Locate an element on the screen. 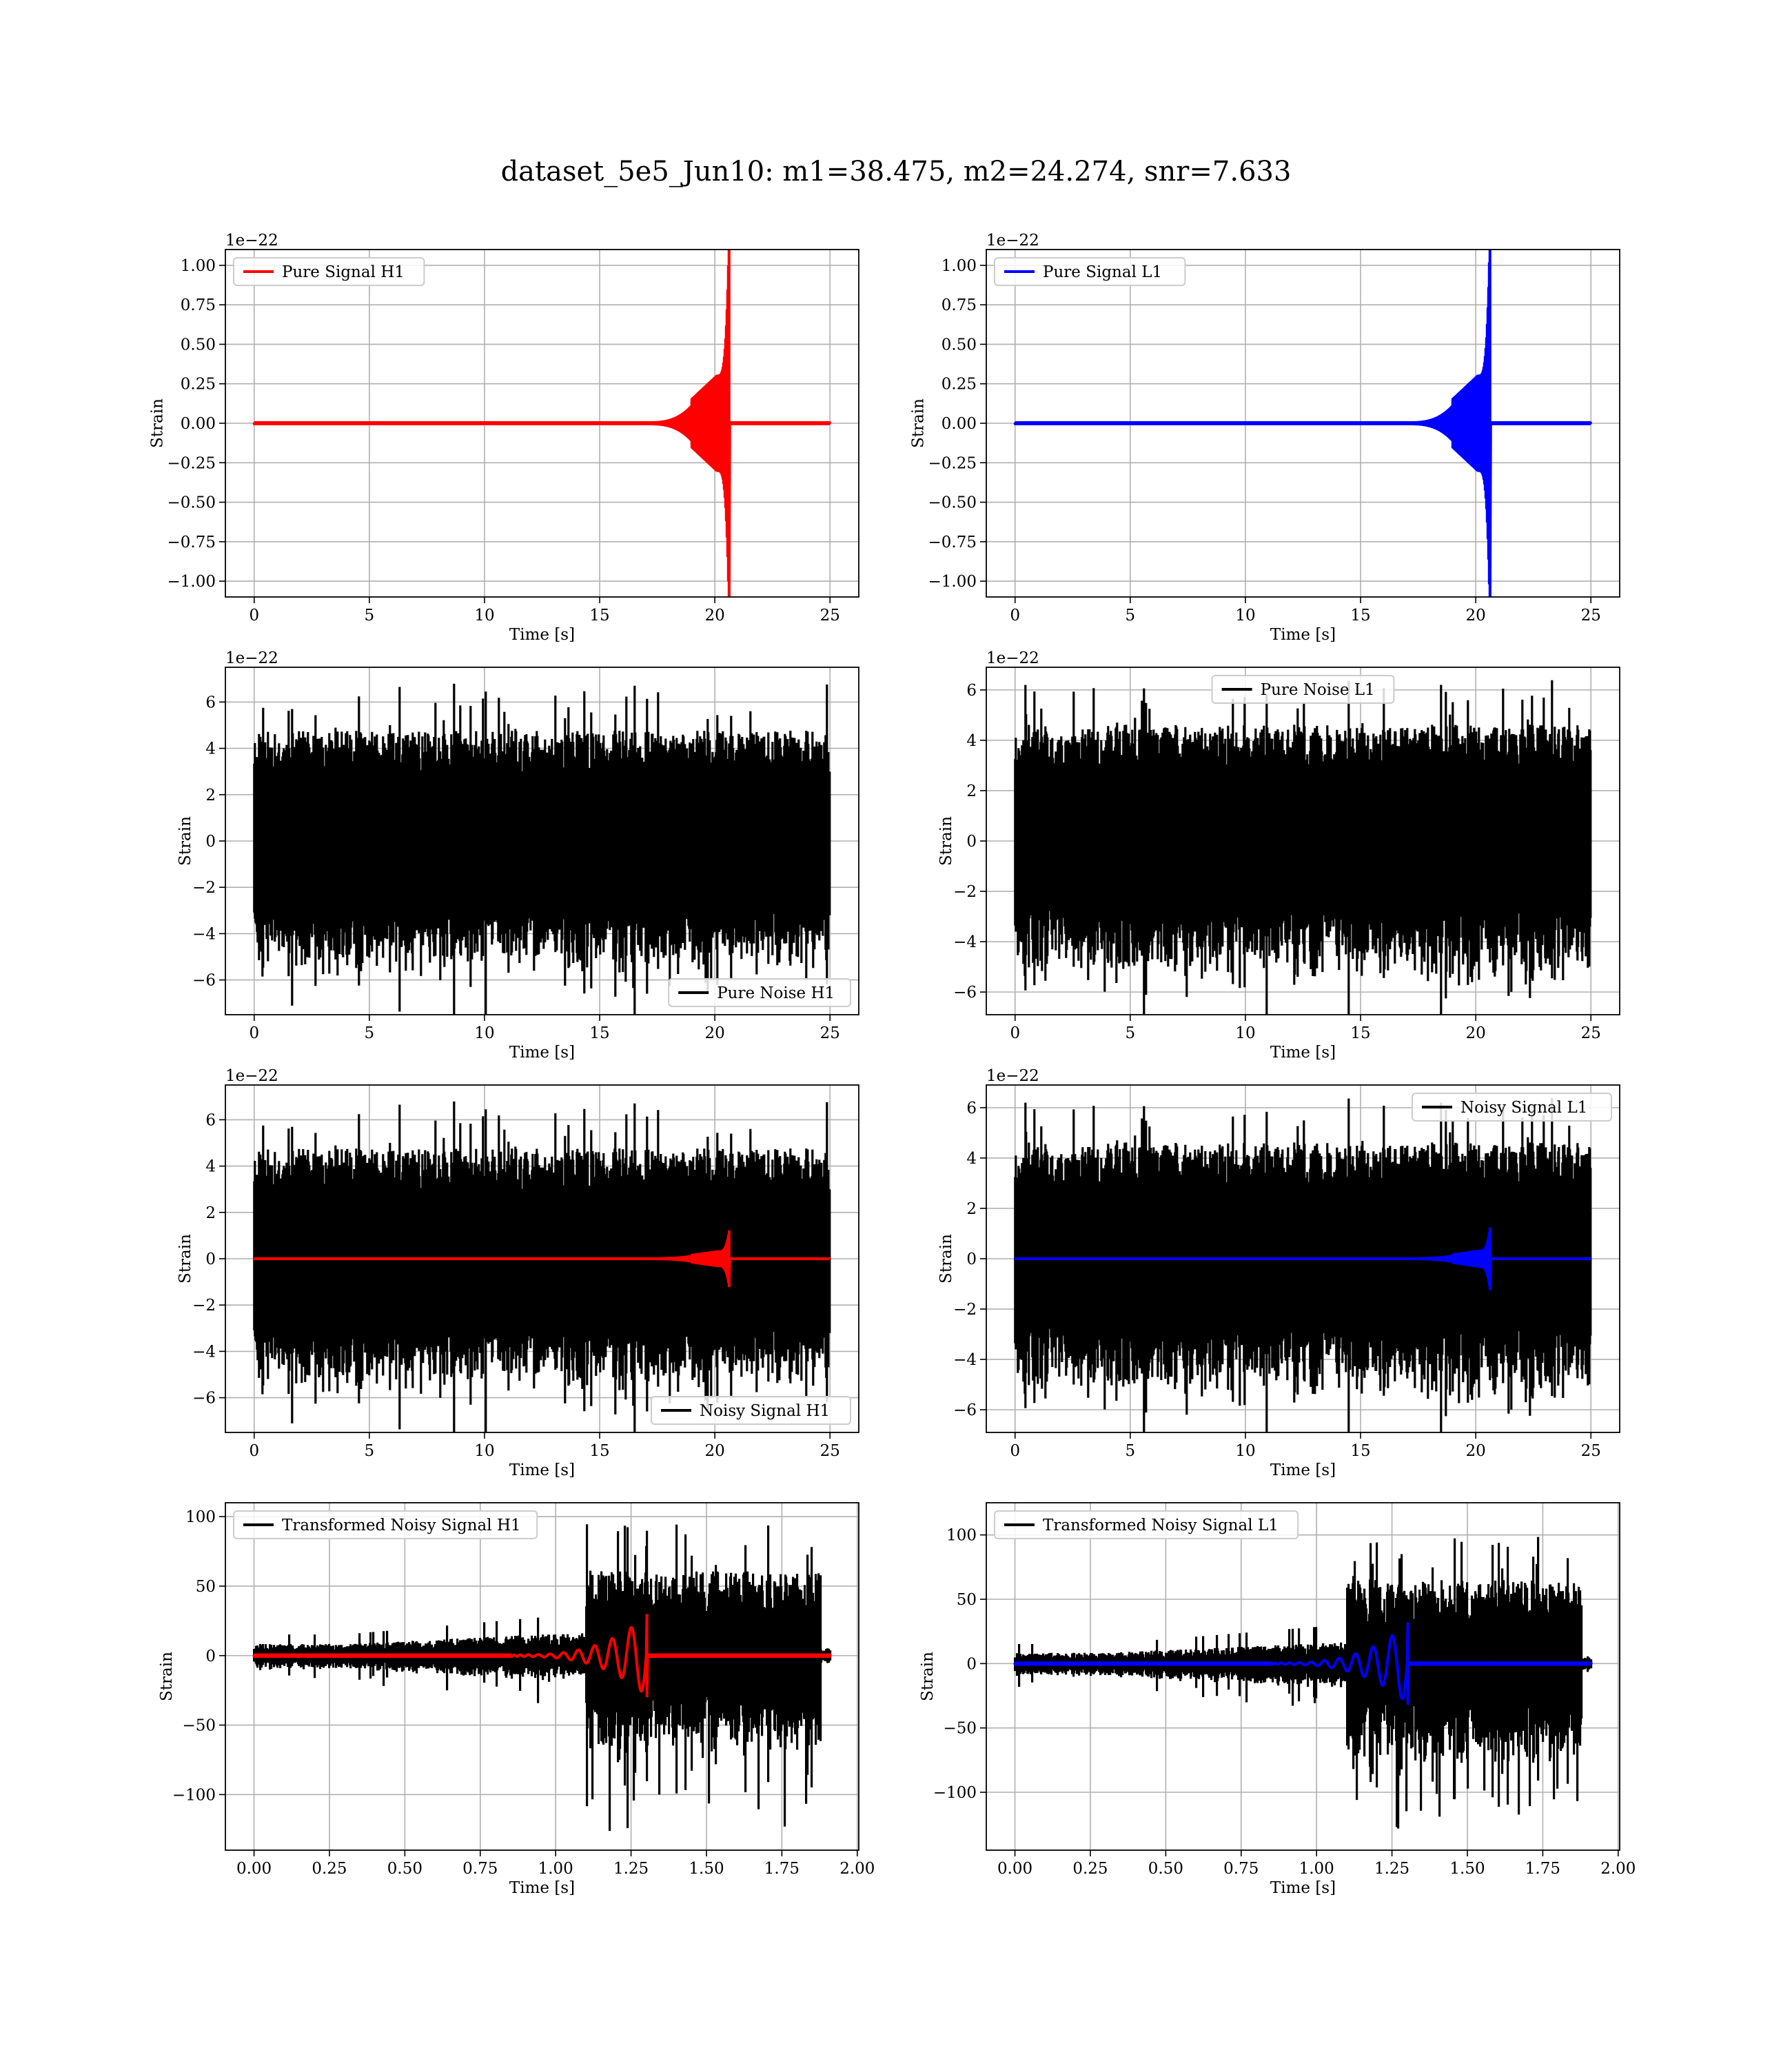  legend-label: Transformed Noisy Signal H1 is located at coordinates (402, 1526).